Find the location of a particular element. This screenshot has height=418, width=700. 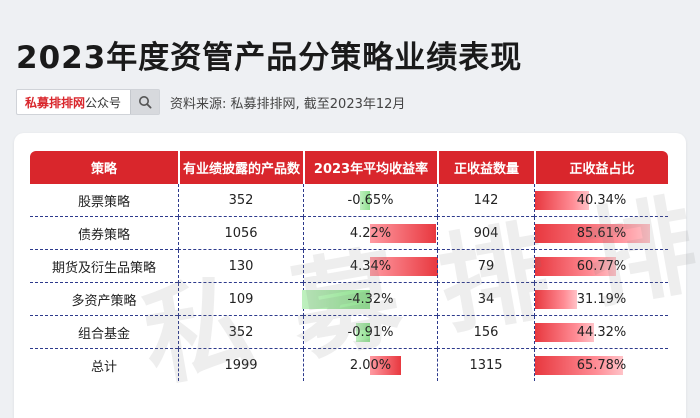

avg-return-value: -0.65% is located at coordinates (370, 200).